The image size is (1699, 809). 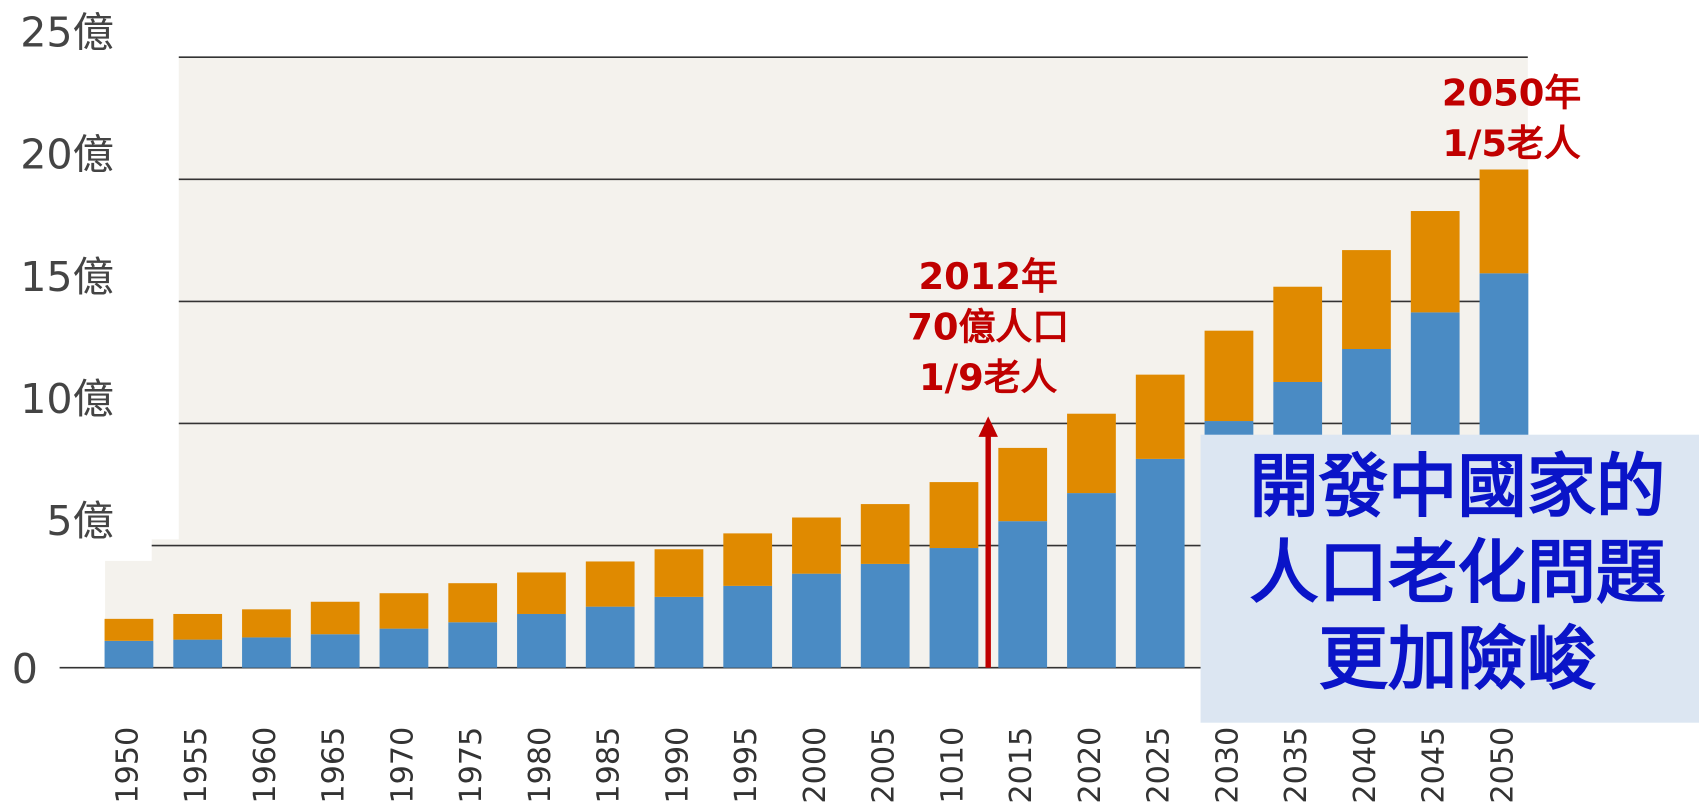 What do you see at coordinates (1434, 765) in the screenshot?
I see `x-tick-label: 2045` at bounding box center [1434, 765].